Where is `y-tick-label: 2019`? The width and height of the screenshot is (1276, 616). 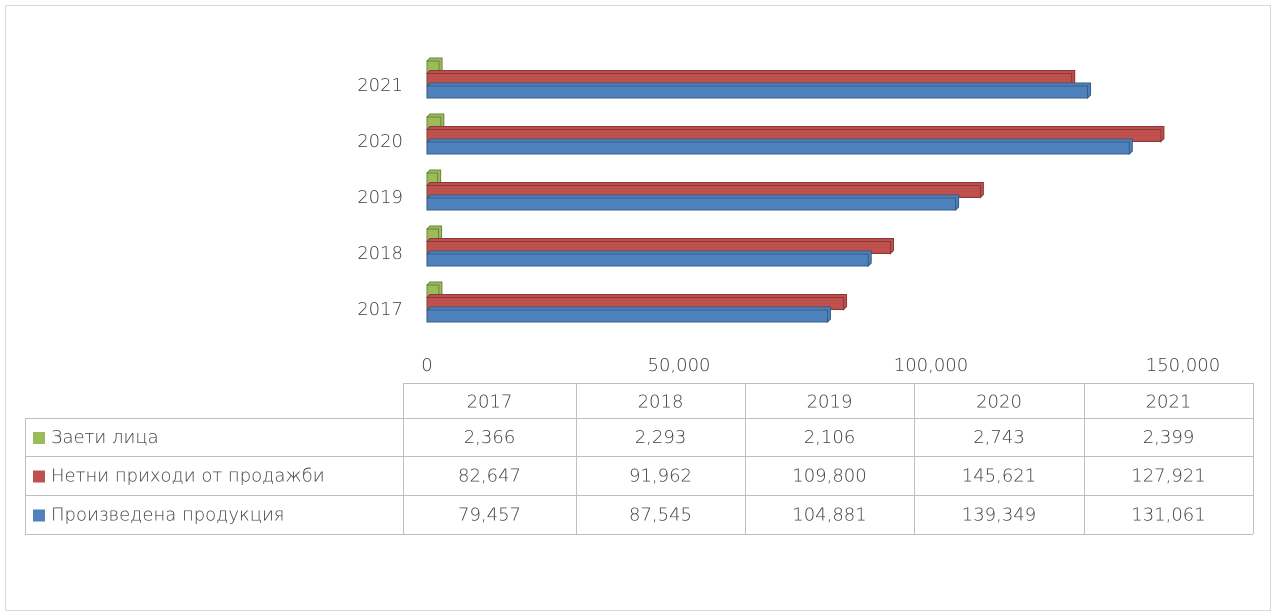
y-tick-label: 2019 is located at coordinates (380, 197).